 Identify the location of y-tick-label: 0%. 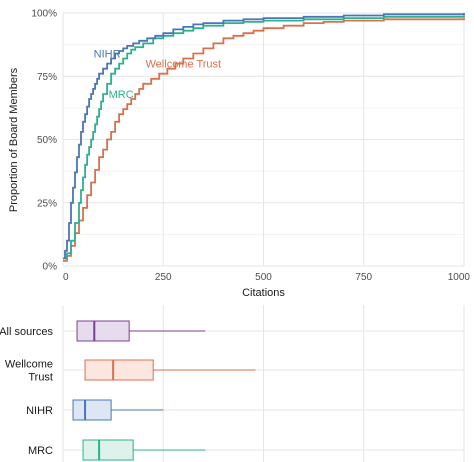
(50, 267).